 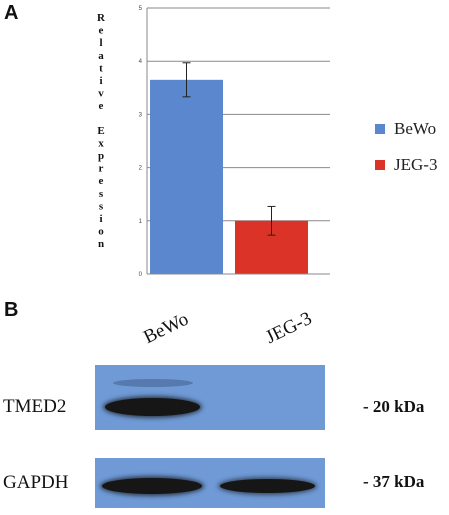 I want to click on y-axis-label-char: R, so click(x=101, y=18).